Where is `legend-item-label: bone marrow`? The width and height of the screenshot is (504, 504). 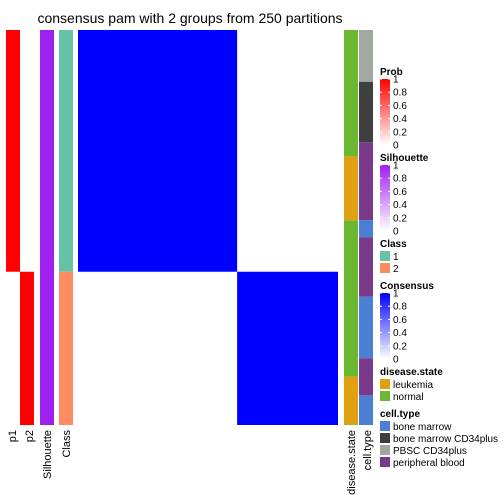 legend-item-label: bone marrow is located at coordinates (422, 427).